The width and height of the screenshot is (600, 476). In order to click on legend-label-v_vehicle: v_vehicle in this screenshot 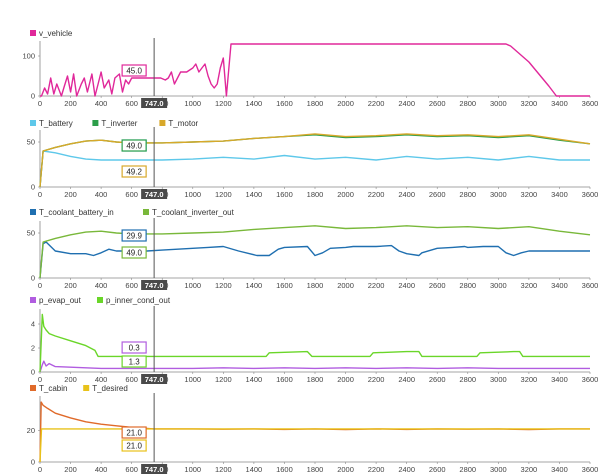, I will do `click(56, 33)`.